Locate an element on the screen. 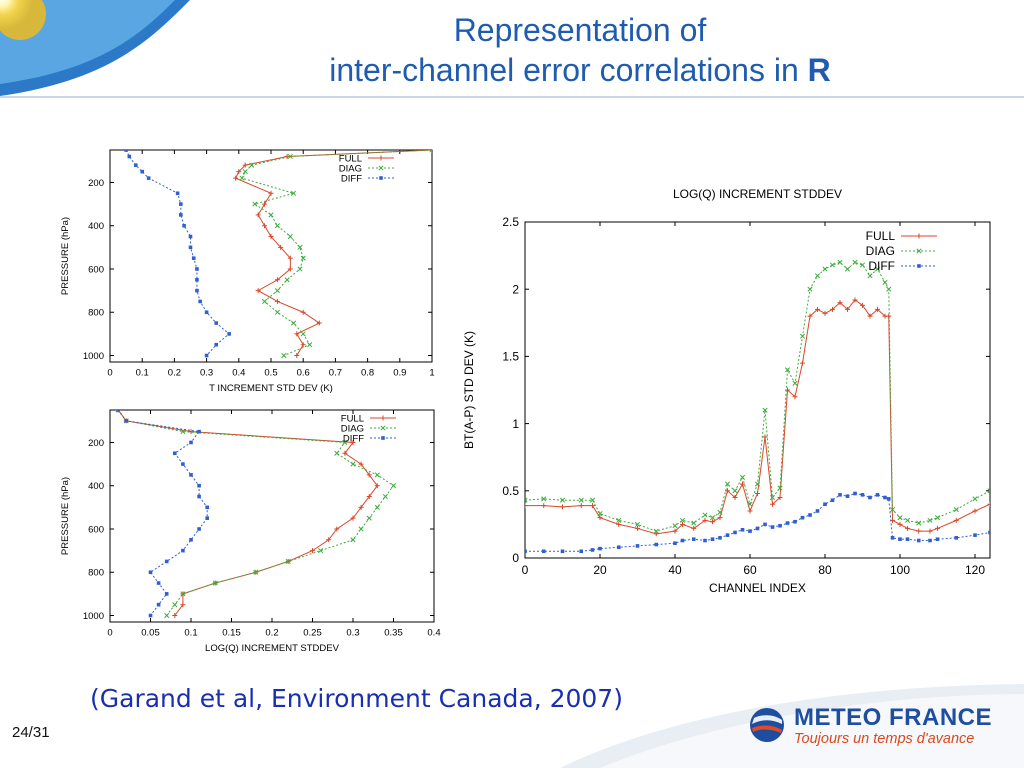 This screenshot has width=1024, height=768. logo-name: METEO FRANCE is located at coordinates (893, 717).